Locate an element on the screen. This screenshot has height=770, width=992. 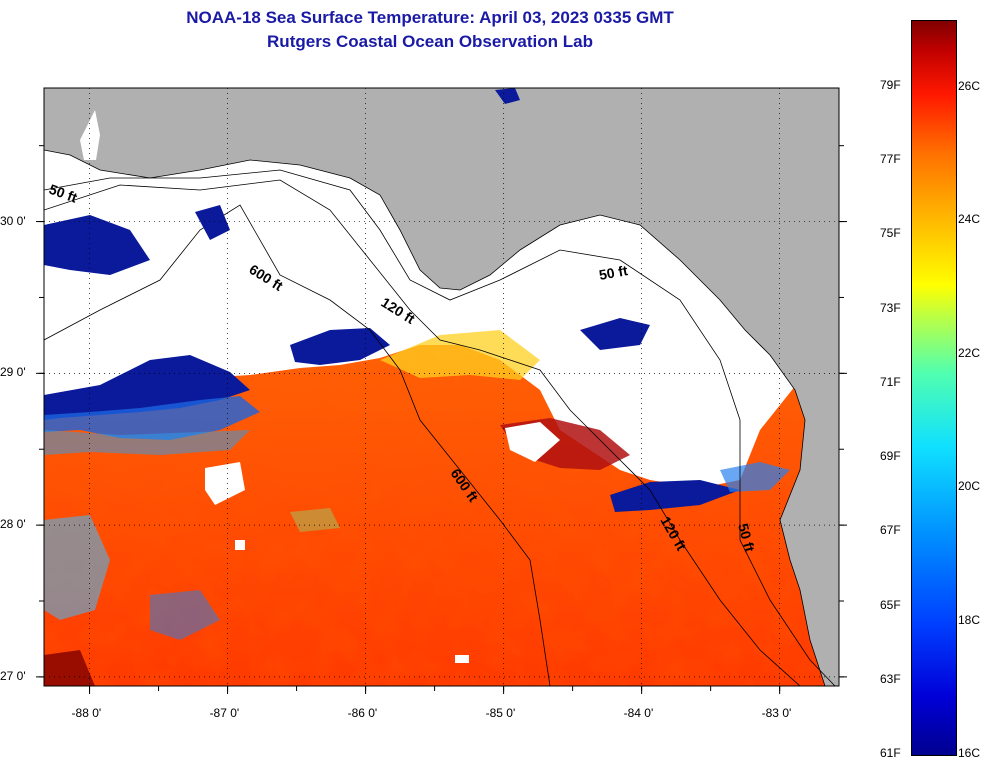
colorbar-c-label: 26C is located at coordinates (969, 86).